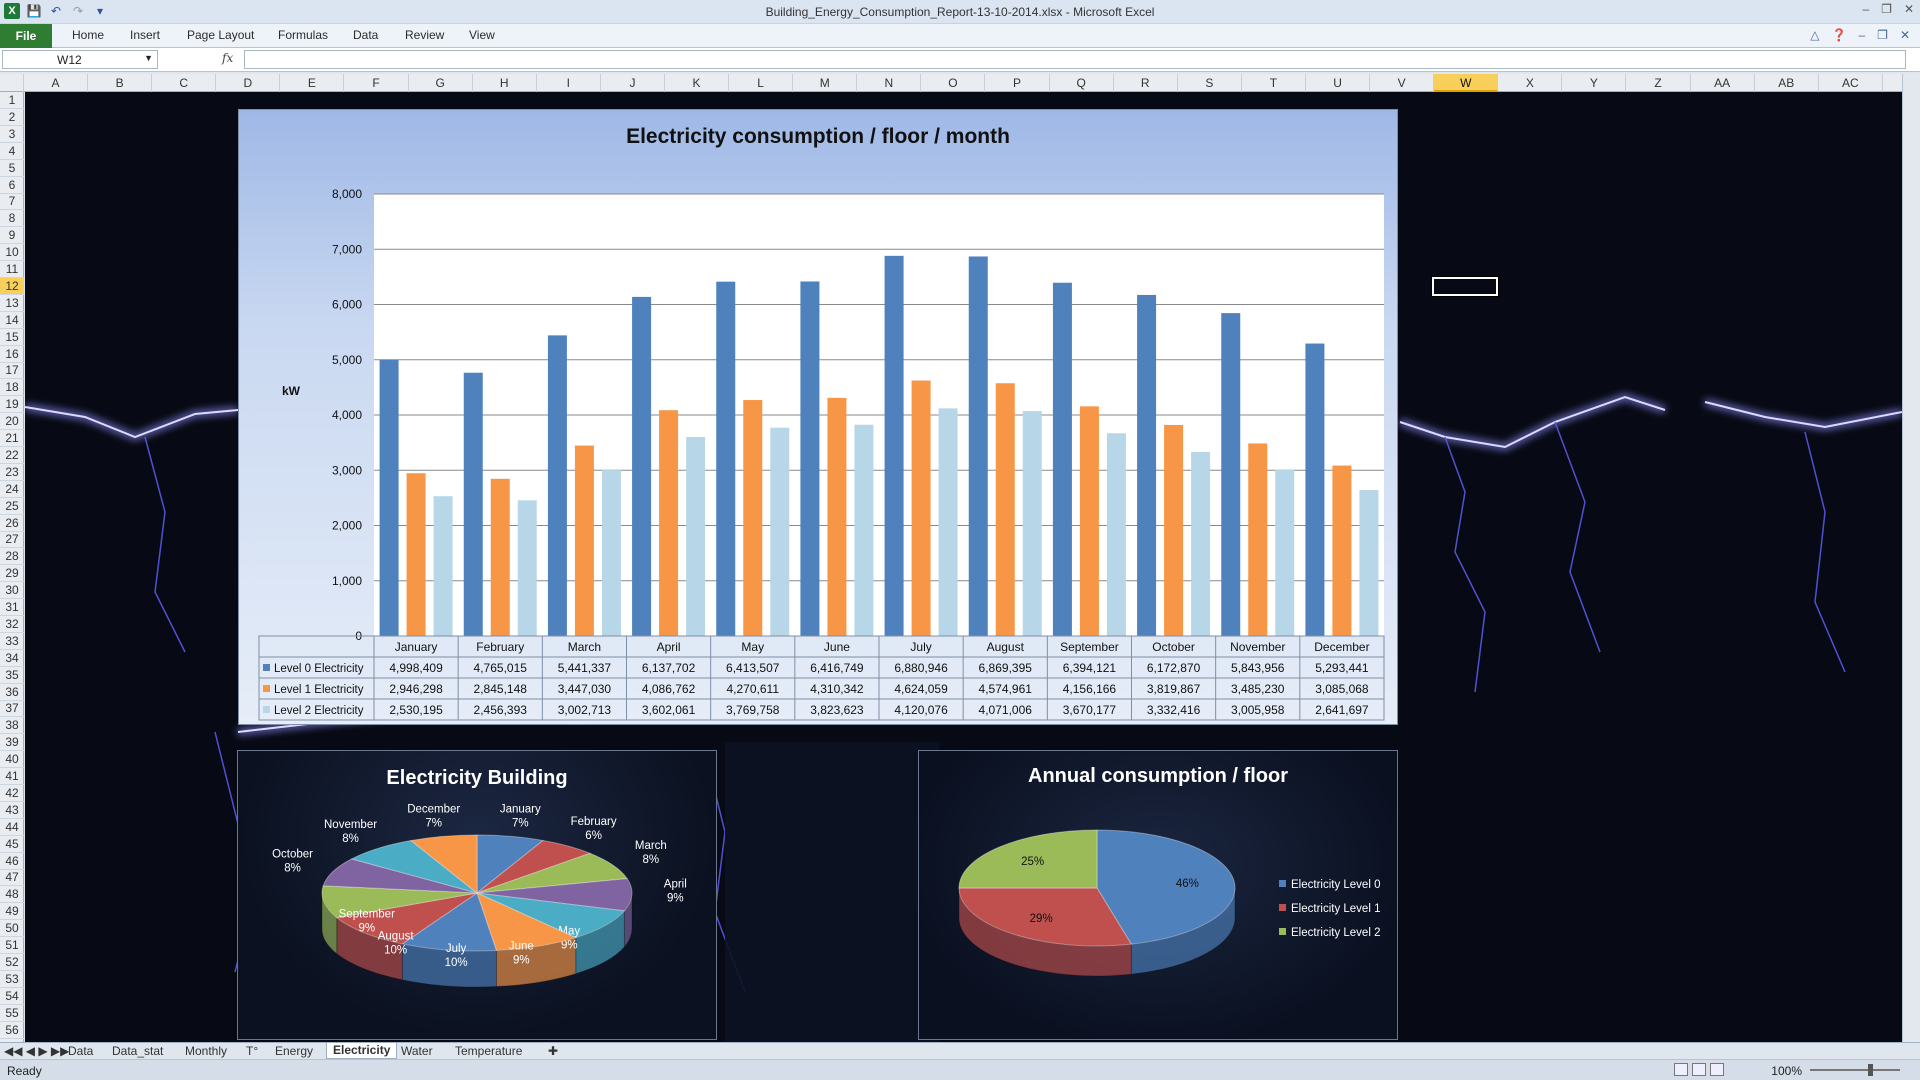  I want to click on sheet-tab: Energy, so click(294, 1051).